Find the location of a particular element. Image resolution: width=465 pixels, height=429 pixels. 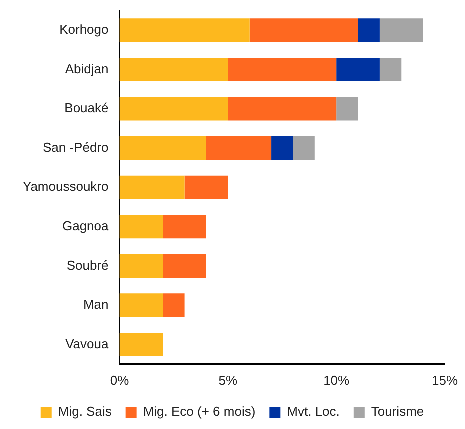

y-tick-label: Vavoua is located at coordinates (88, 344).